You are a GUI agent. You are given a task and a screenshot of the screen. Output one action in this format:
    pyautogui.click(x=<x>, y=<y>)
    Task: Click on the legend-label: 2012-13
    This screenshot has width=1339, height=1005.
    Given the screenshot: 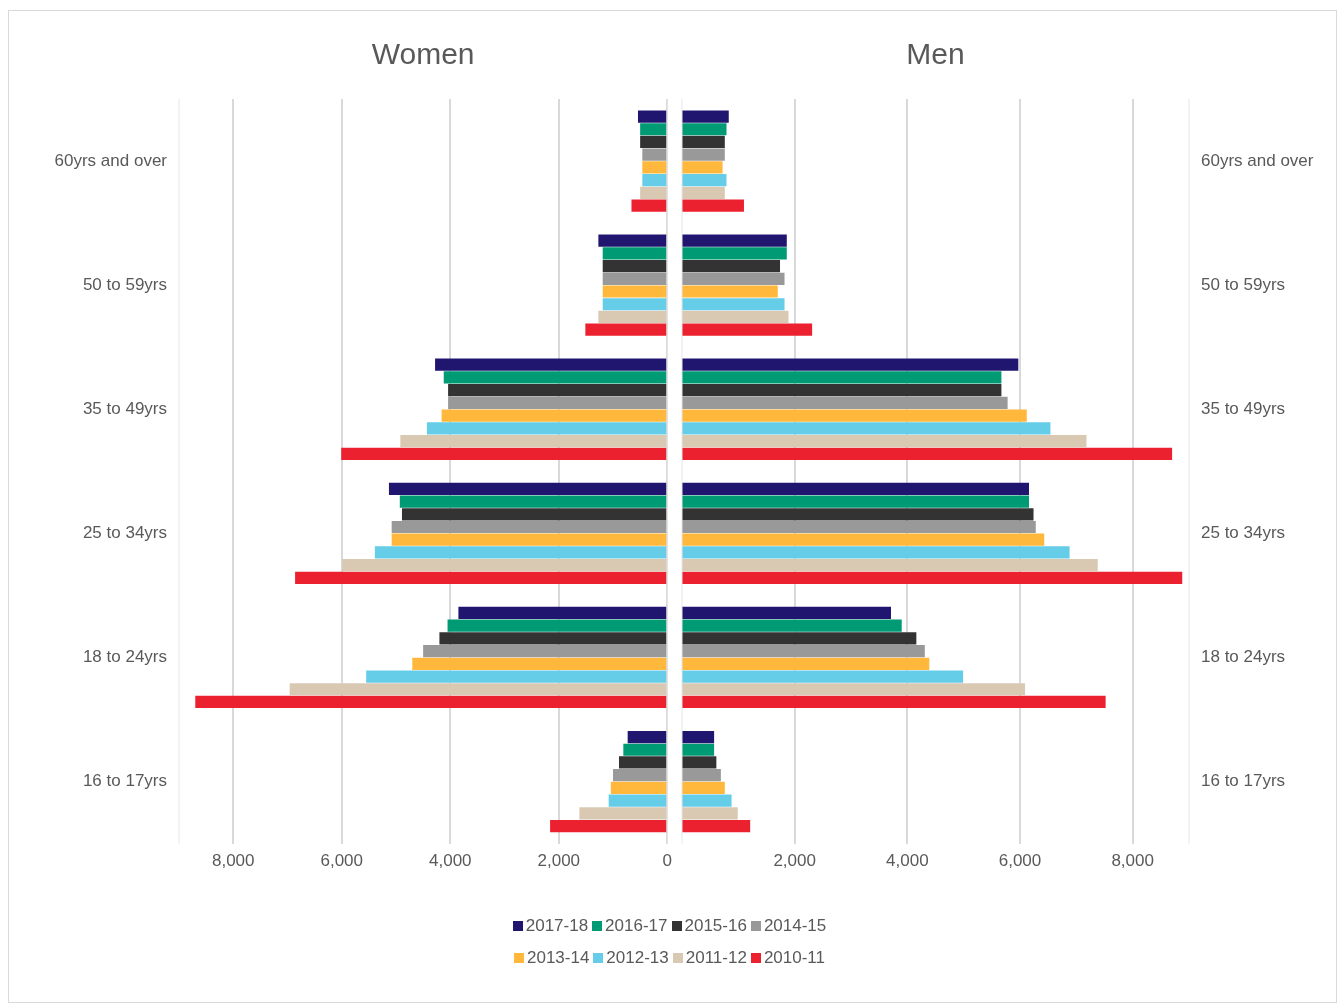 What is the action you would take?
    pyautogui.click(x=637, y=958)
    